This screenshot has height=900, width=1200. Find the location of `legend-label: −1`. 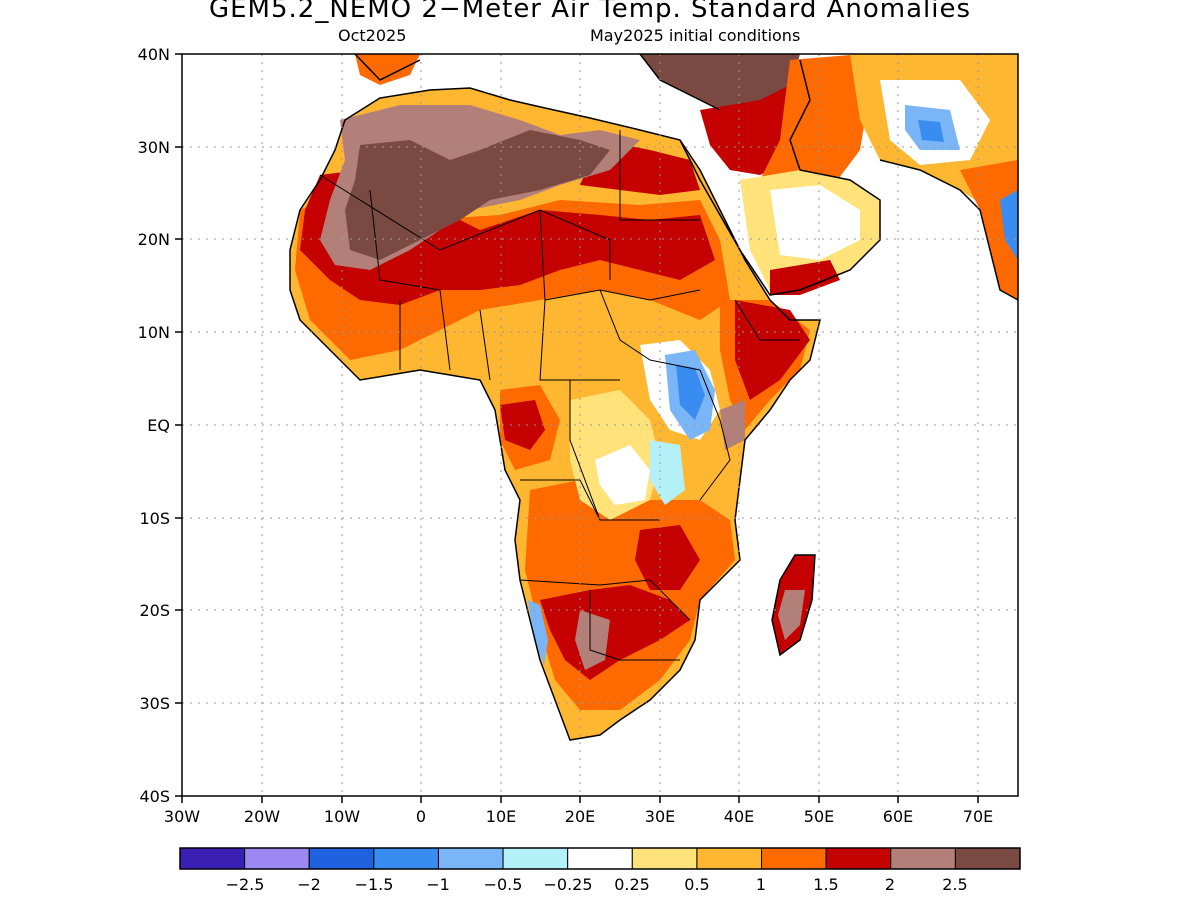

legend-label: −1 is located at coordinates (438, 884).